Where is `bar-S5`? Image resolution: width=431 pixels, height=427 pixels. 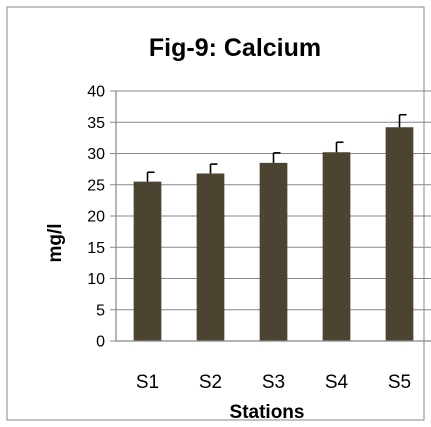
bar-S5 is located at coordinates (399, 234).